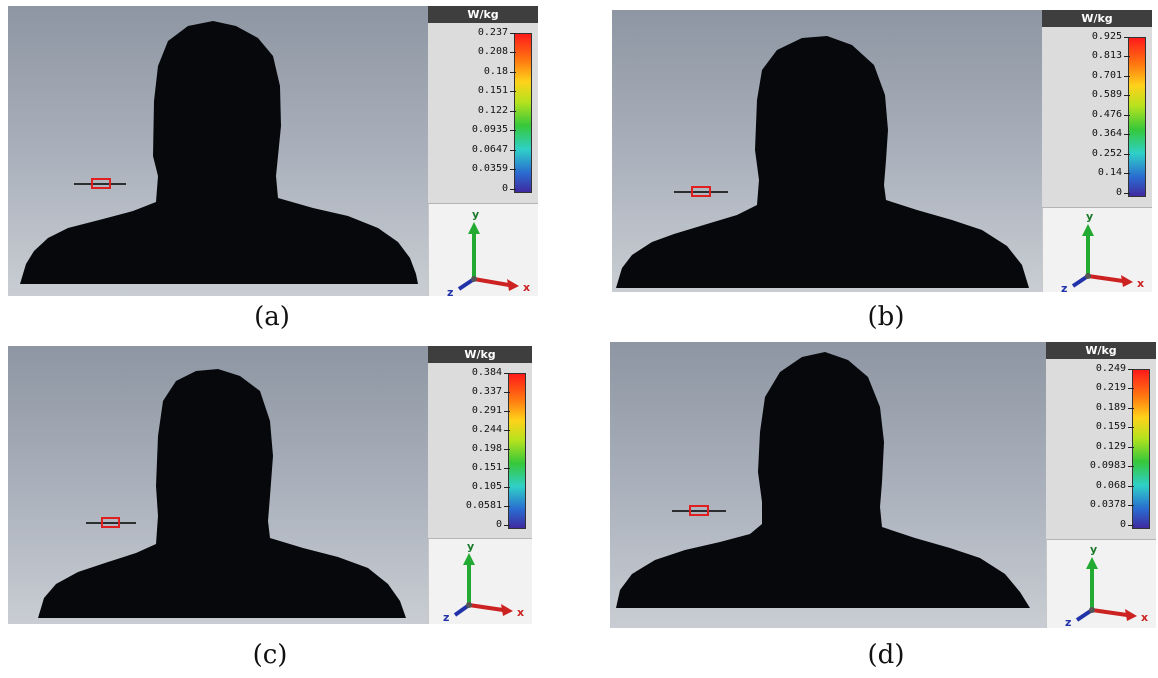 Image resolution: width=1158 pixels, height=678 pixels. What do you see at coordinates (472, 33) in the screenshot?
I see `colorbar-tick-label: 0.237` at bounding box center [472, 33].